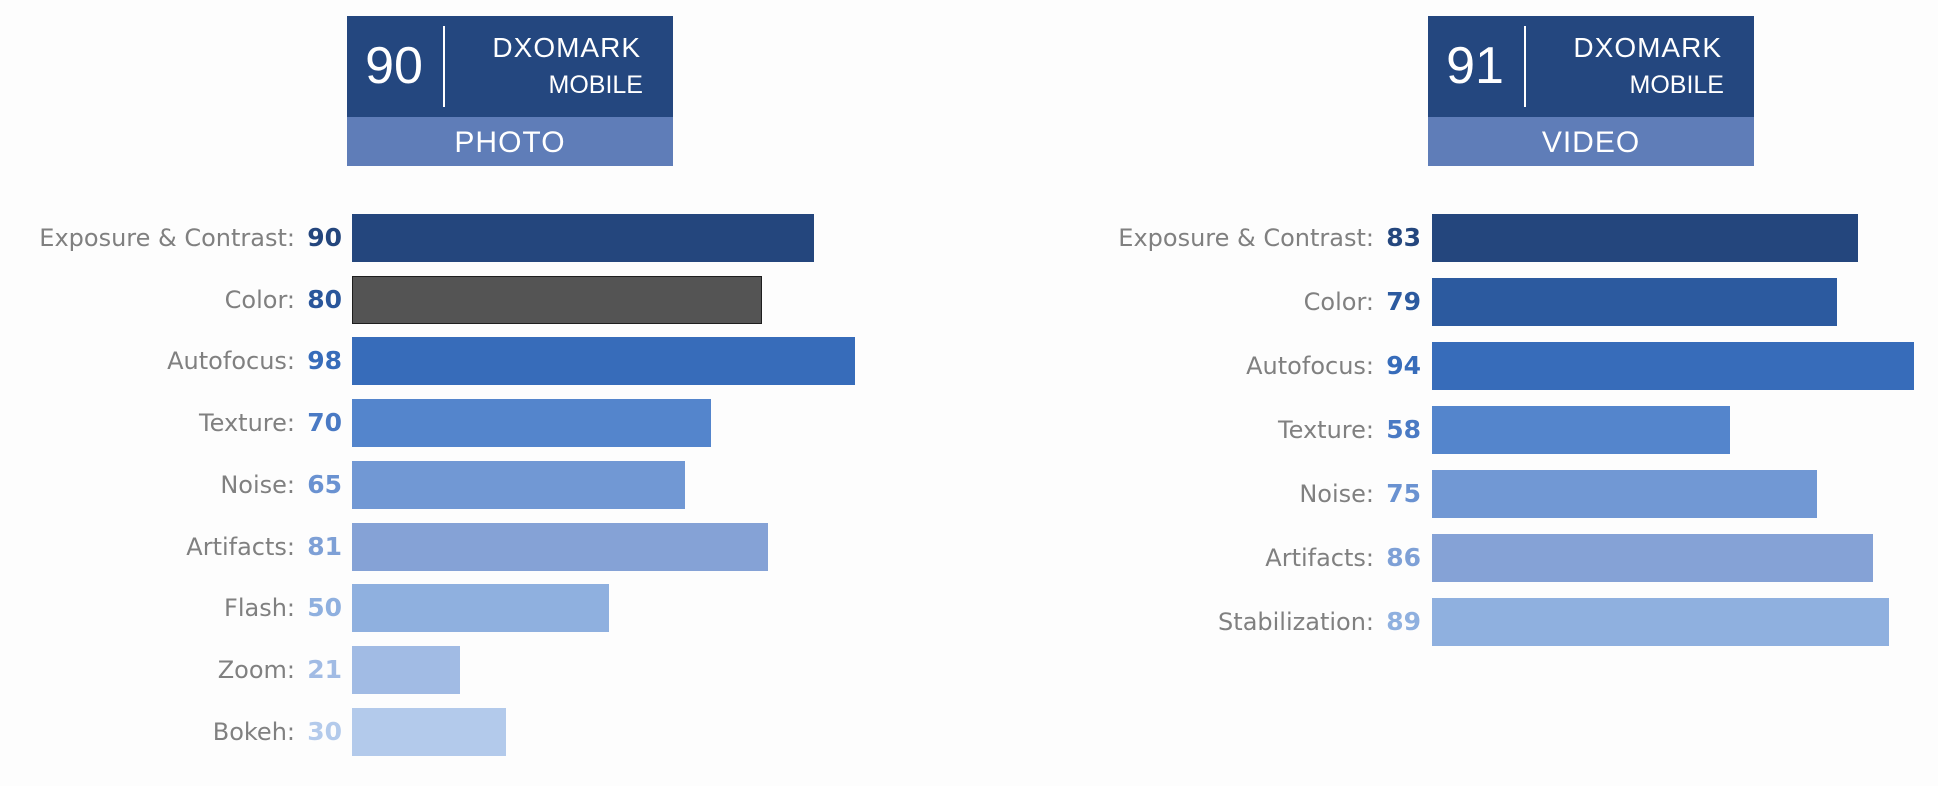  I want to click on value-label: 75, so click(1403, 493).